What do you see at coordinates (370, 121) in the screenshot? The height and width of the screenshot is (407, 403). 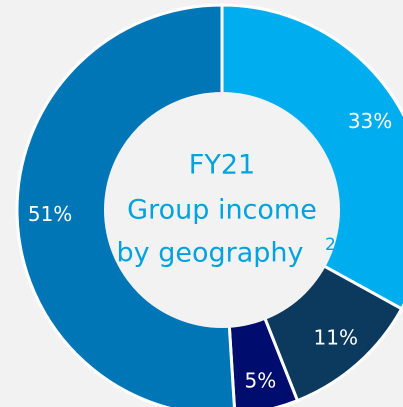 I see `value-label: 33%` at bounding box center [370, 121].